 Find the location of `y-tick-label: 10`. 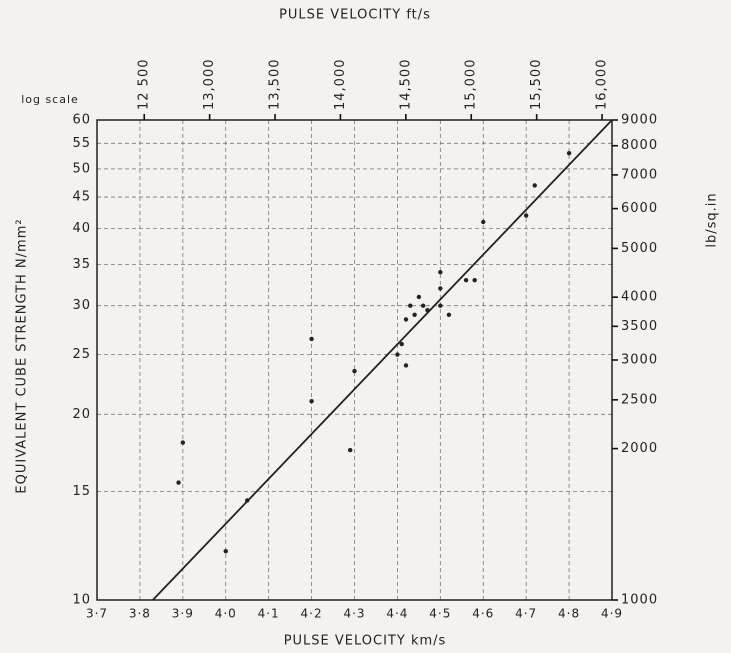

y-tick-label: 10 is located at coordinates (81, 600).